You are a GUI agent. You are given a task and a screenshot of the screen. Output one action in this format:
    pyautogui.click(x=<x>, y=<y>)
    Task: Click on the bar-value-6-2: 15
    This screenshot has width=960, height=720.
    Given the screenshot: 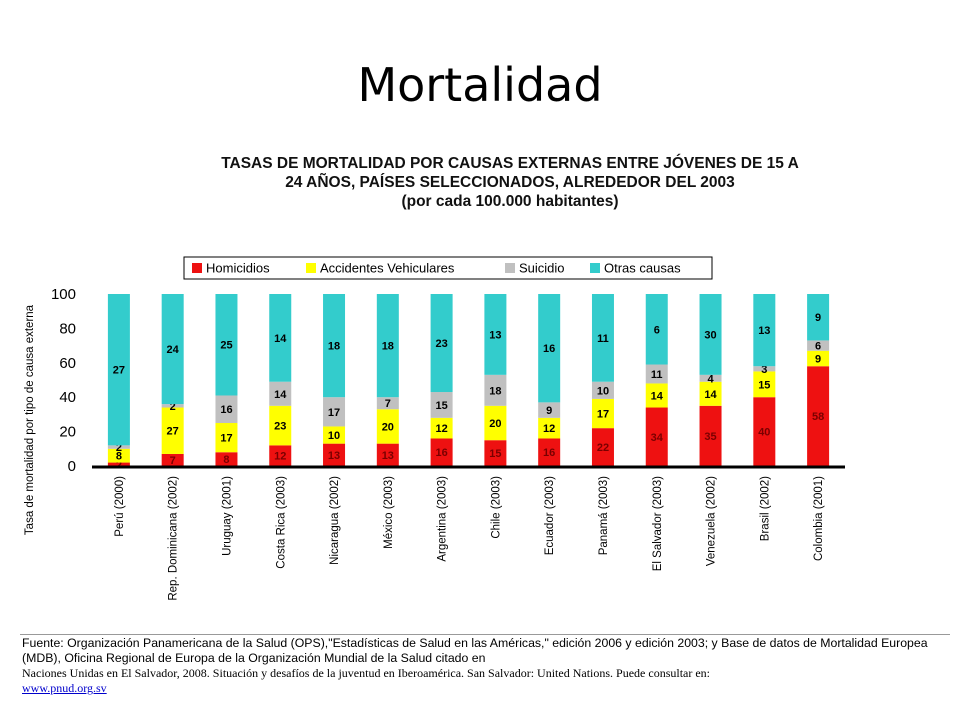 What is the action you would take?
    pyautogui.click(x=441, y=406)
    